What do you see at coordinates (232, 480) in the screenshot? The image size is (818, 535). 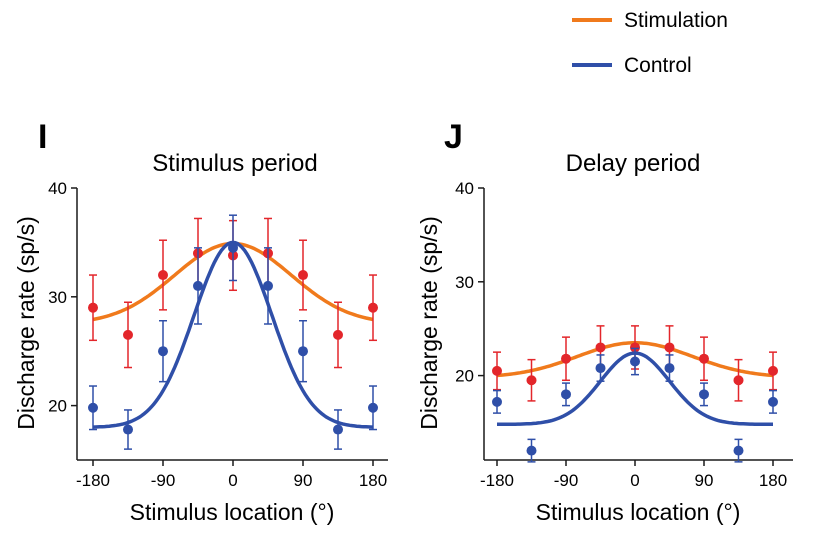 I see `x-tick-label-i: 0` at bounding box center [232, 480].